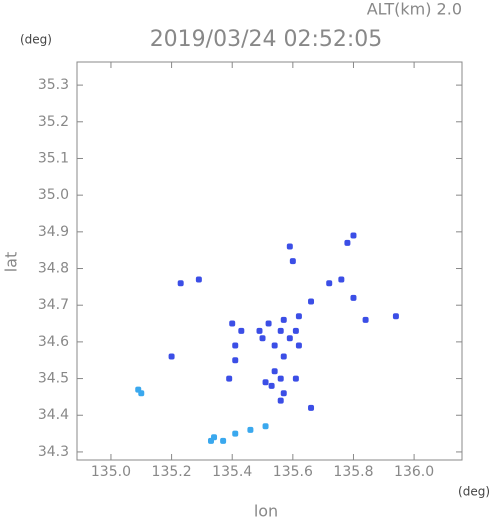  What do you see at coordinates (111, 472) in the screenshot?
I see `x-tick-label: 135.0` at bounding box center [111, 472].